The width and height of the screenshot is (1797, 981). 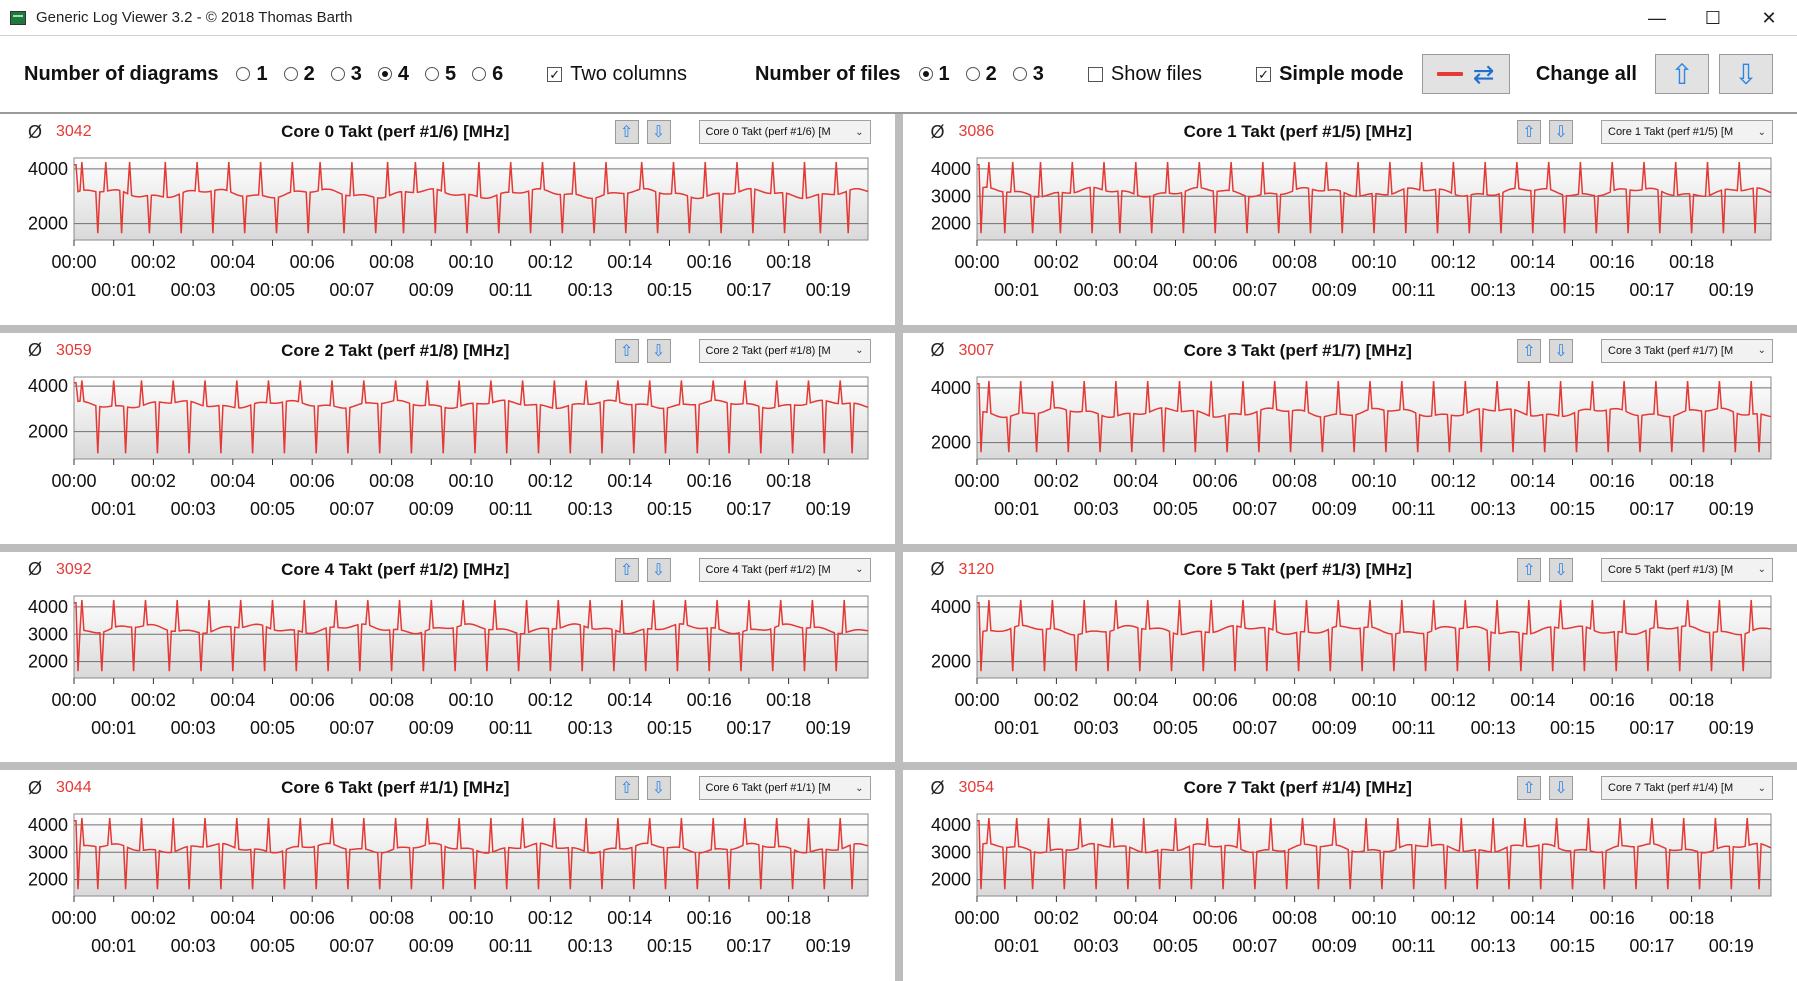 I want to click on sensor-select: Core 4 Takt (perf #1/2) [M ⌄, so click(x=784, y=569).